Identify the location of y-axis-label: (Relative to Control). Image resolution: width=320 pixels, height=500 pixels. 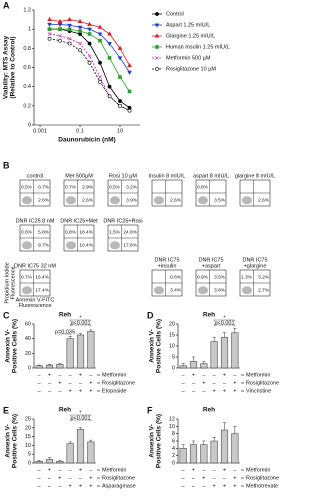
(13, 67).